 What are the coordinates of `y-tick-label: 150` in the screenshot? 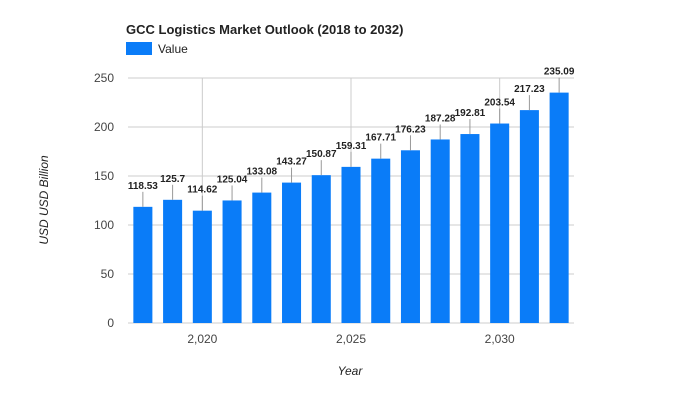 It's located at (104, 176).